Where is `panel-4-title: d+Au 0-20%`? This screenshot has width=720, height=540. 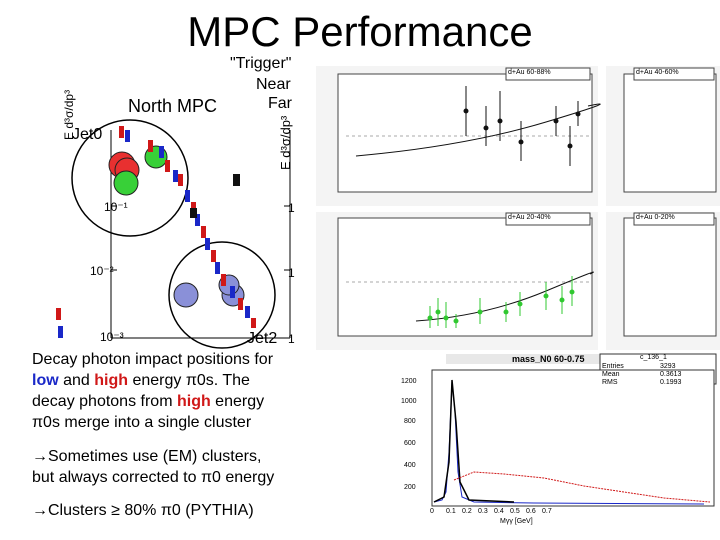
panel-4-title: d+Au 0-20% is located at coordinates (655, 217).